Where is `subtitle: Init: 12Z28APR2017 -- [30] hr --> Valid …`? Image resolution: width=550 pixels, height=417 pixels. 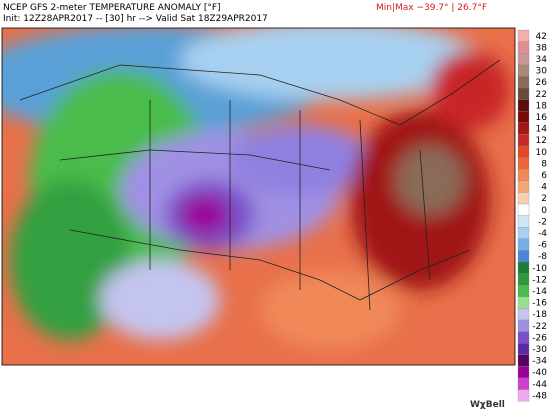 subtitle: Init: 12Z28APR2017 -- [30] hr --> Valid … is located at coordinates (135, 19).